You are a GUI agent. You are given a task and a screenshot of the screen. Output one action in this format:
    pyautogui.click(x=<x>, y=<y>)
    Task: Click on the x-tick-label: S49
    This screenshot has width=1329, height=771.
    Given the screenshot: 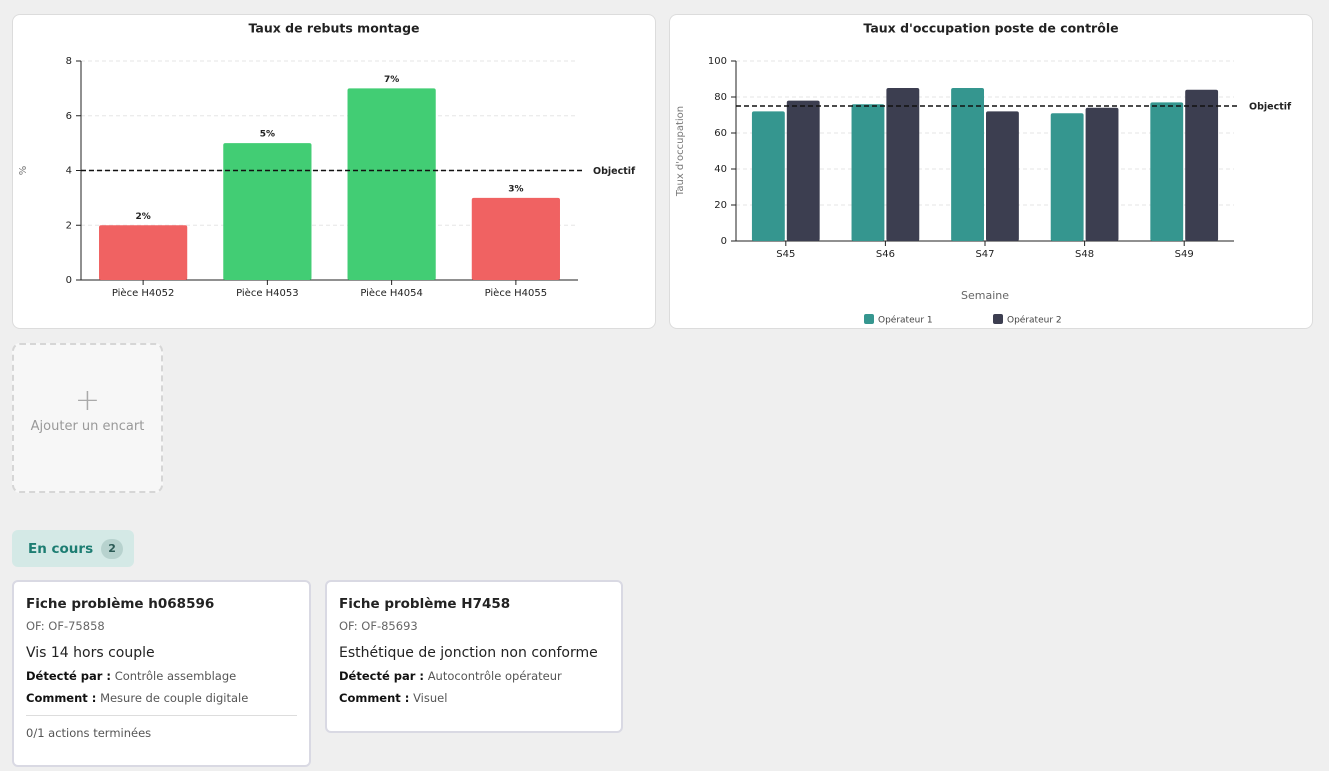 What is the action you would take?
    pyautogui.click(x=1184, y=254)
    